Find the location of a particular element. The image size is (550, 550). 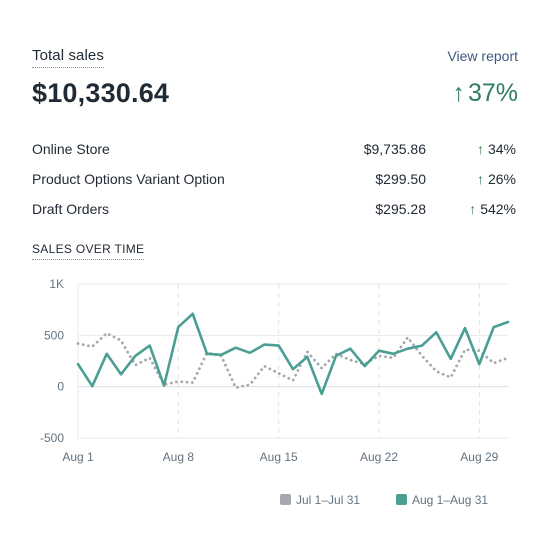

y-tick-label: 500 is located at coordinates (54, 335).